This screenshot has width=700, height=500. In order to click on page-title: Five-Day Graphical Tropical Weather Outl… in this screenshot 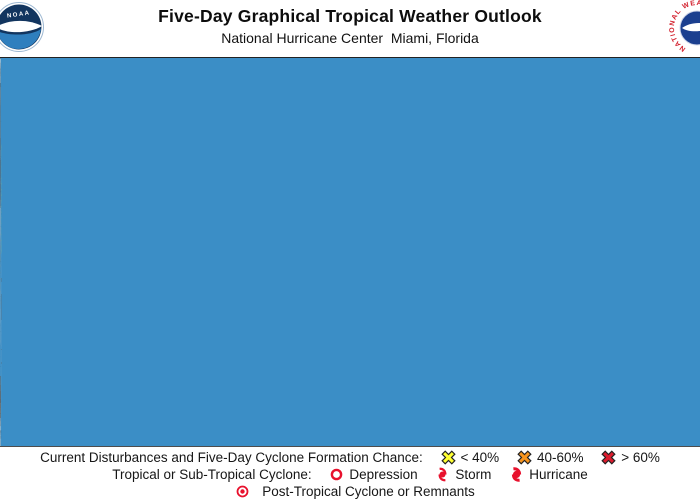, I will do `click(350, 16)`.